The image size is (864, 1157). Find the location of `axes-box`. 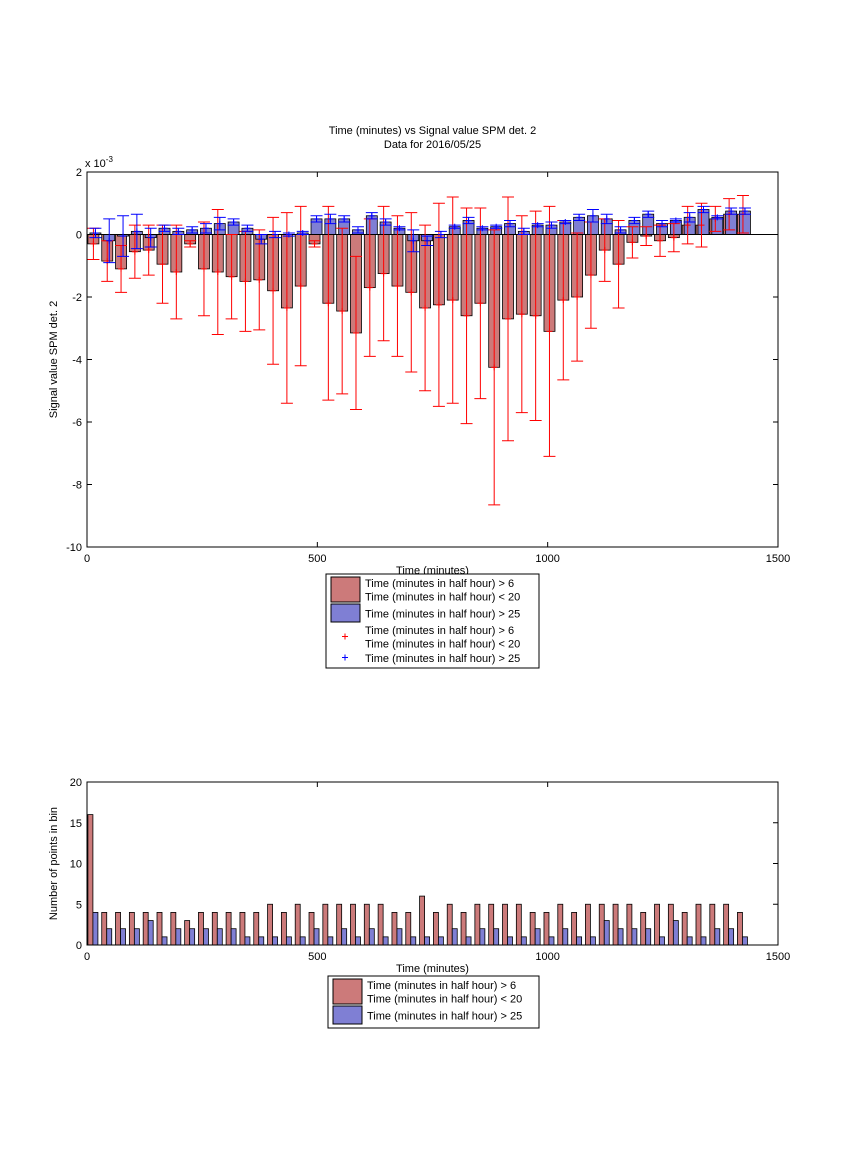

axes-box is located at coordinates (432, 863).